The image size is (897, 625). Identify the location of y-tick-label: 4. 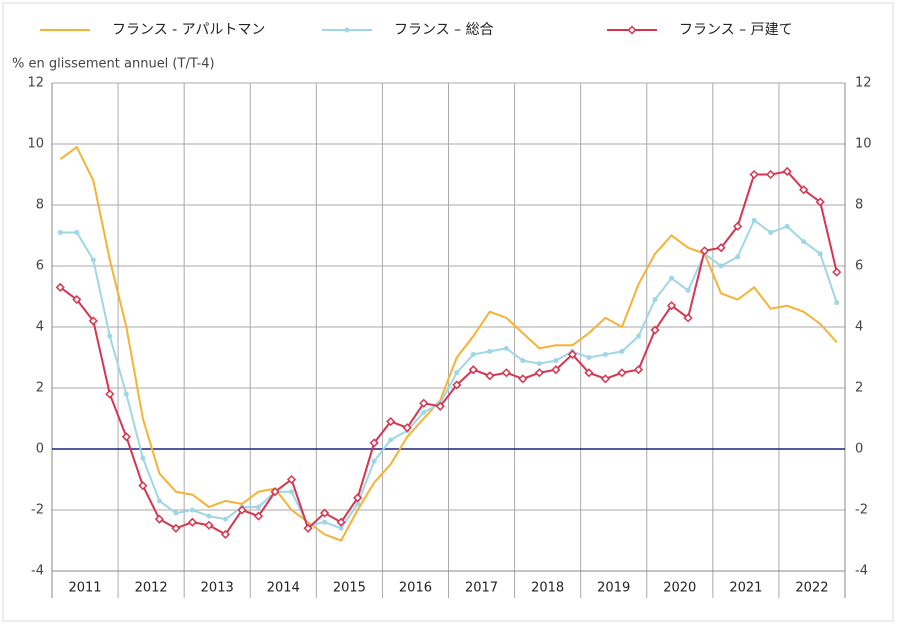
(40, 327).